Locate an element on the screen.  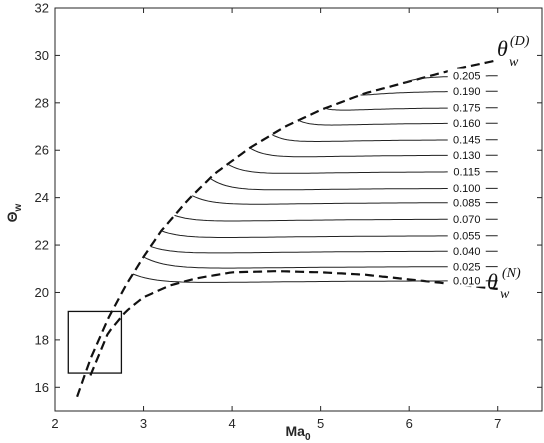
y-axis-label-main: Θ is located at coordinates (12, 216).